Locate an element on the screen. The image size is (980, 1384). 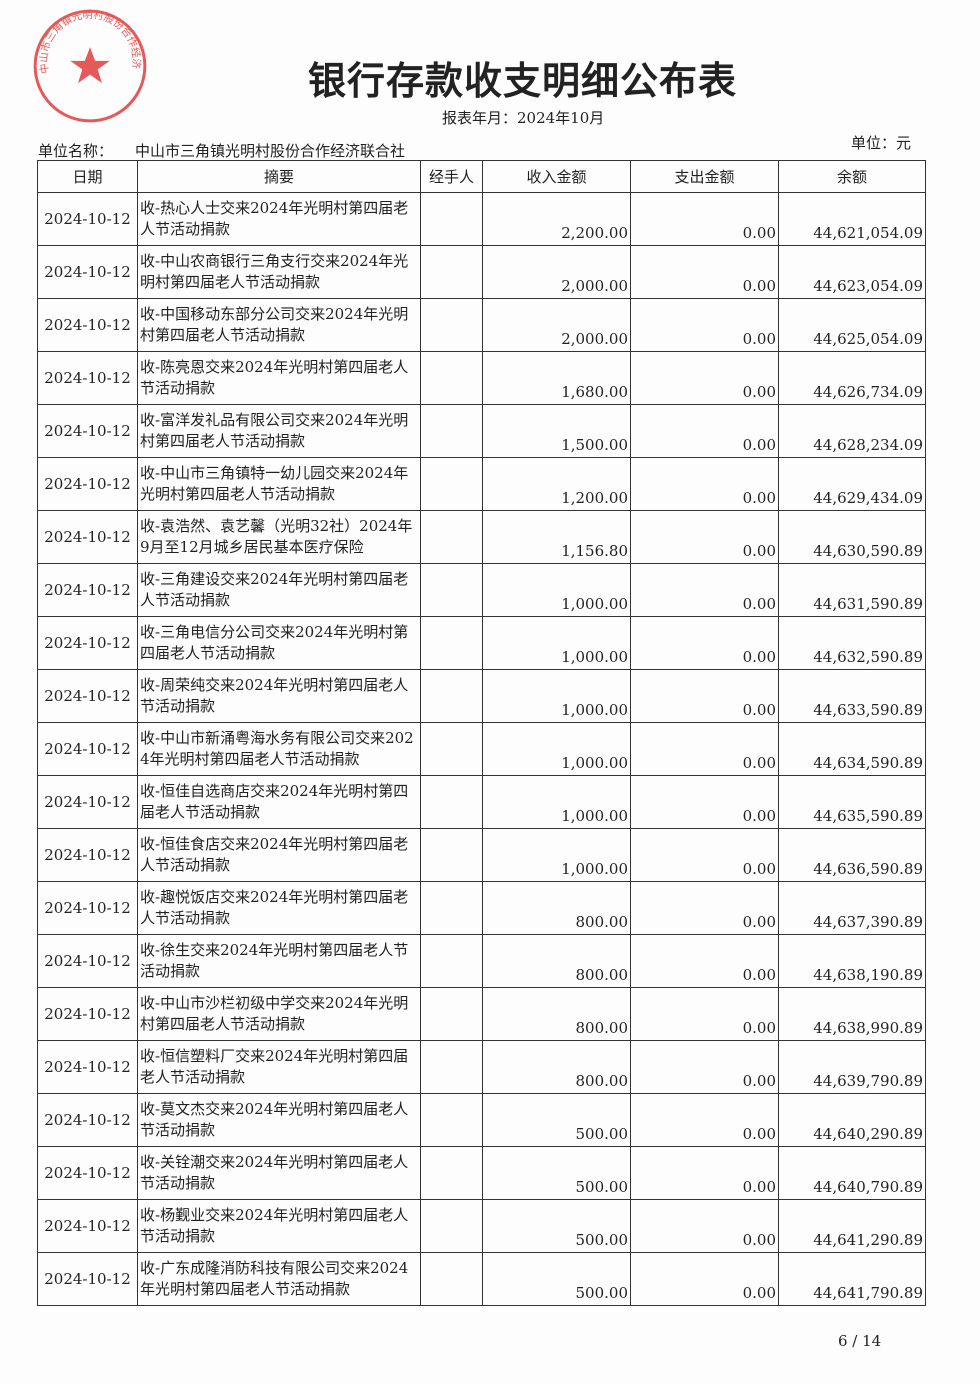
header-handler: 经手人 is located at coordinates (451, 176).